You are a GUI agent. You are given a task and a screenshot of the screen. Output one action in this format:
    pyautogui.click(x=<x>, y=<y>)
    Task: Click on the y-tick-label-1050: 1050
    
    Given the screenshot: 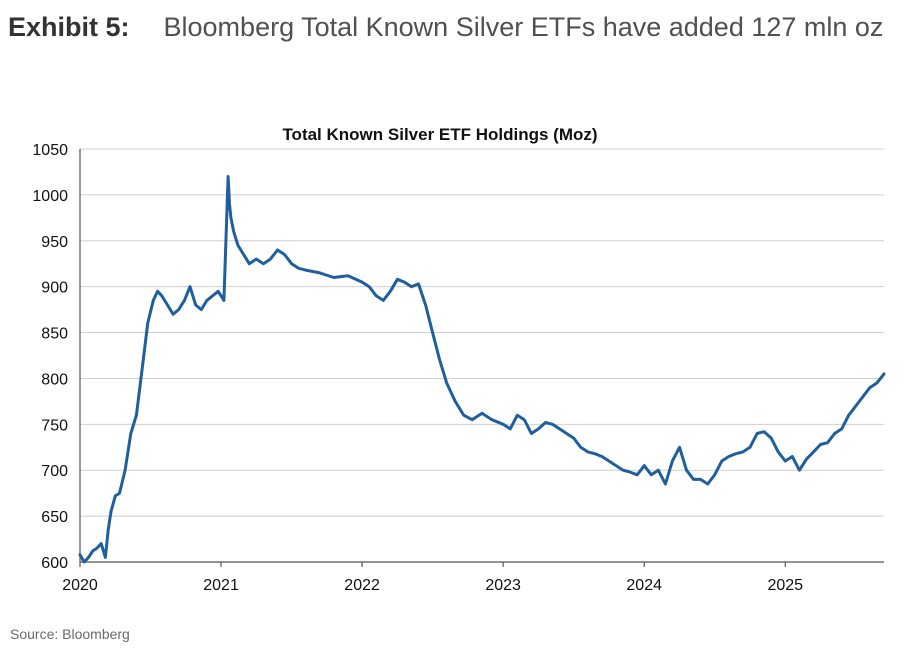 What is the action you would take?
    pyautogui.click(x=50, y=150)
    